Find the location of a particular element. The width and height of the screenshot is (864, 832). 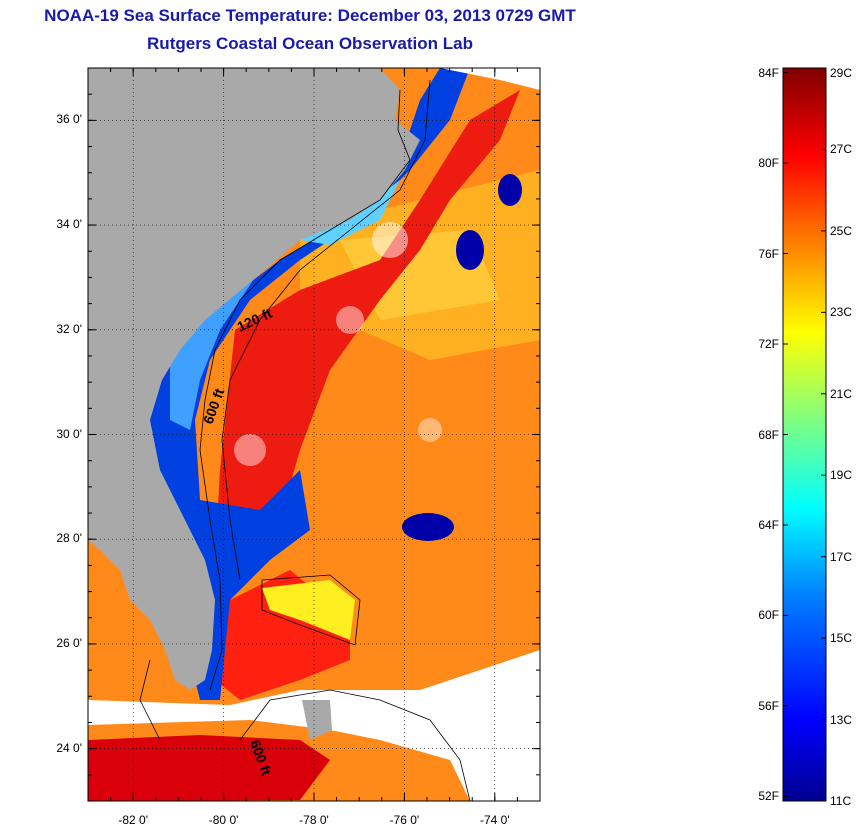

colorbar-ticks is located at coordinates (804, 434).